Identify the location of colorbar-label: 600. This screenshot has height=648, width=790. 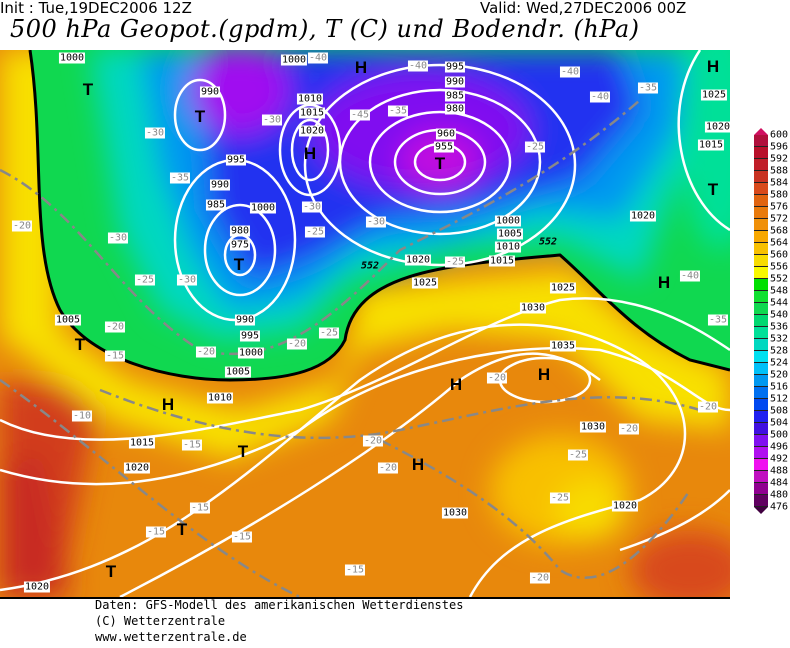
(779, 135).